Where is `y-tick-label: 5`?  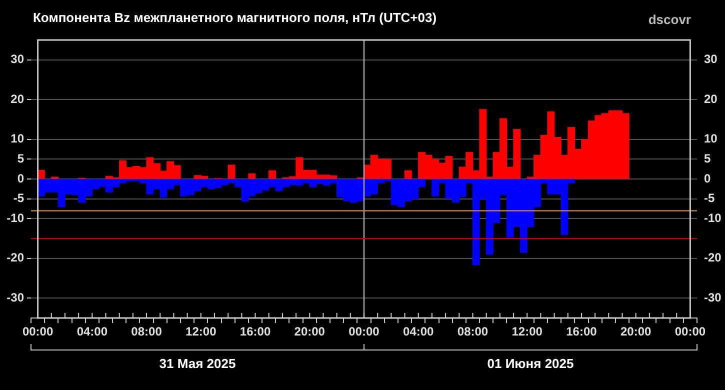
y-tick-label: 5 is located at coordinates (20, 158).